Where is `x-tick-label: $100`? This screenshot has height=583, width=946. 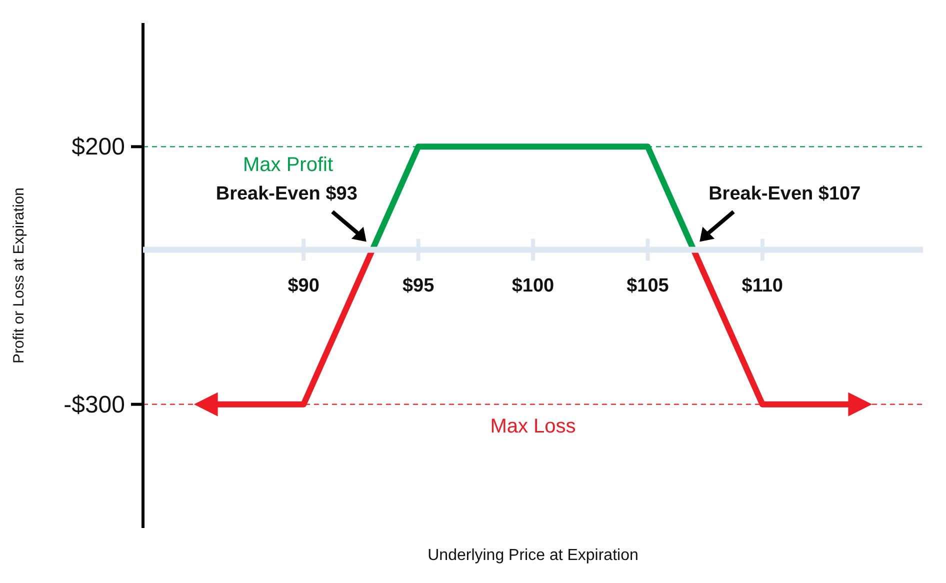 x-tick-label: $100 is located at coordinates (533, 286).